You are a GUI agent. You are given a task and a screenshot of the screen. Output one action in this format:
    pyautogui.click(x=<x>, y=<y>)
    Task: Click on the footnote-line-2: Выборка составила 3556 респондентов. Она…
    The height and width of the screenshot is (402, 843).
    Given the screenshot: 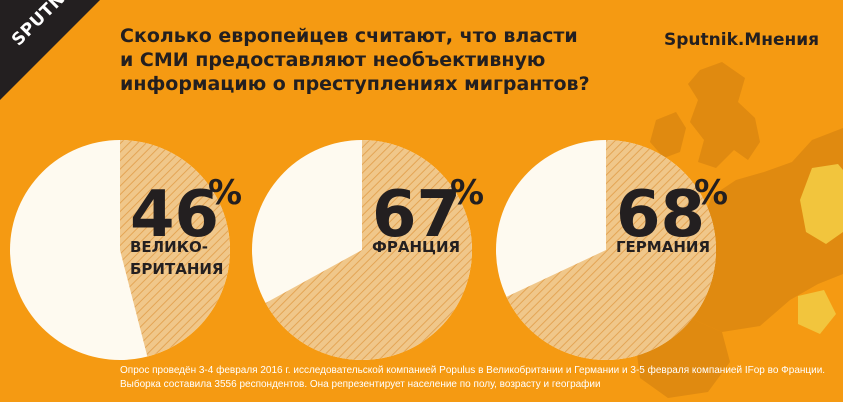 What is the action you would take?
    pyautogui.click(x=360, y=384)
    